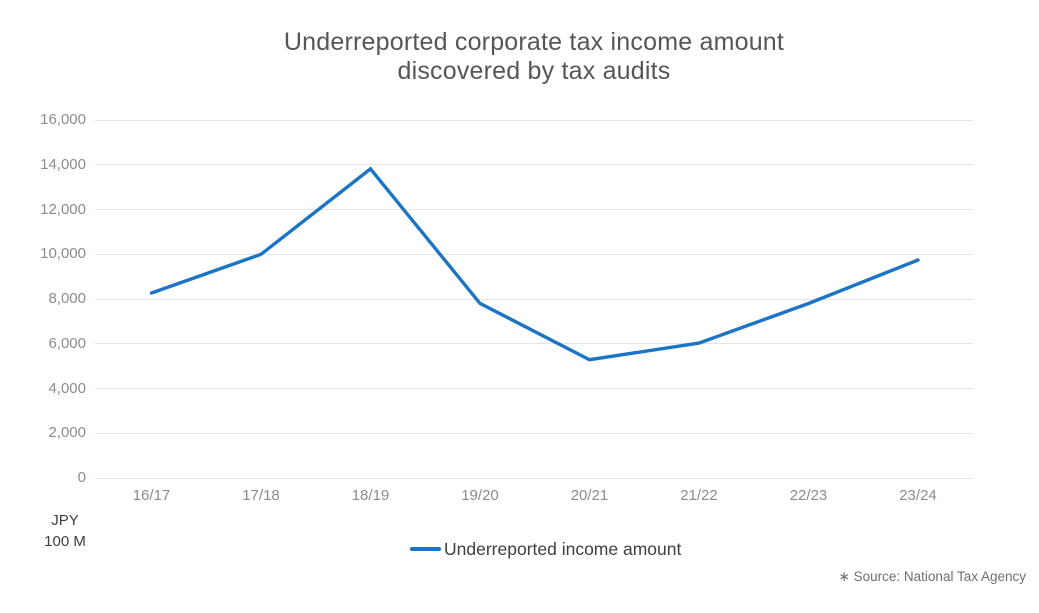 The image size is (1039, 613). Describe the element at coordinates (699, 495) in the screenshot. I see `x-axis-tick-label: 21/22` at that location.